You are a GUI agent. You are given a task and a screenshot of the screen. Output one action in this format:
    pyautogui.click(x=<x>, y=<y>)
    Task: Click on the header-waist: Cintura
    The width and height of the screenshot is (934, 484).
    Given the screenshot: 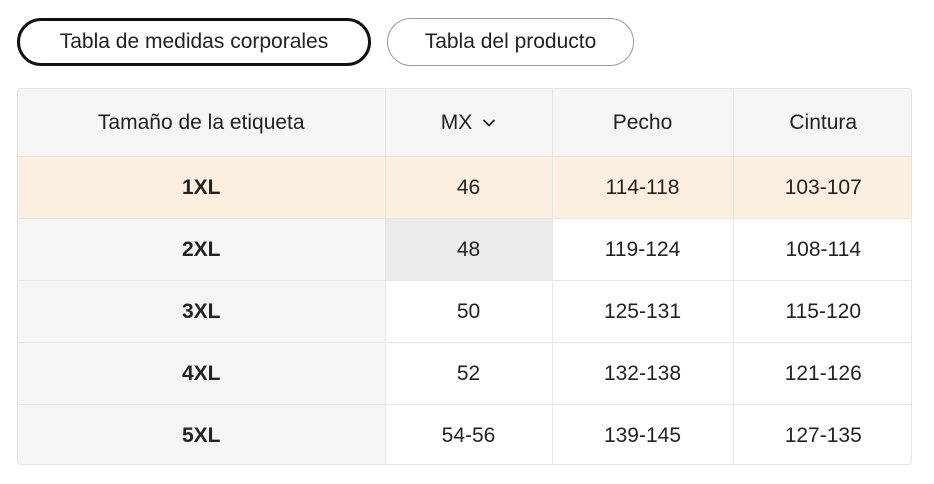 What is the action you would take?
    pyautogui.click(x=822, y=123)
    